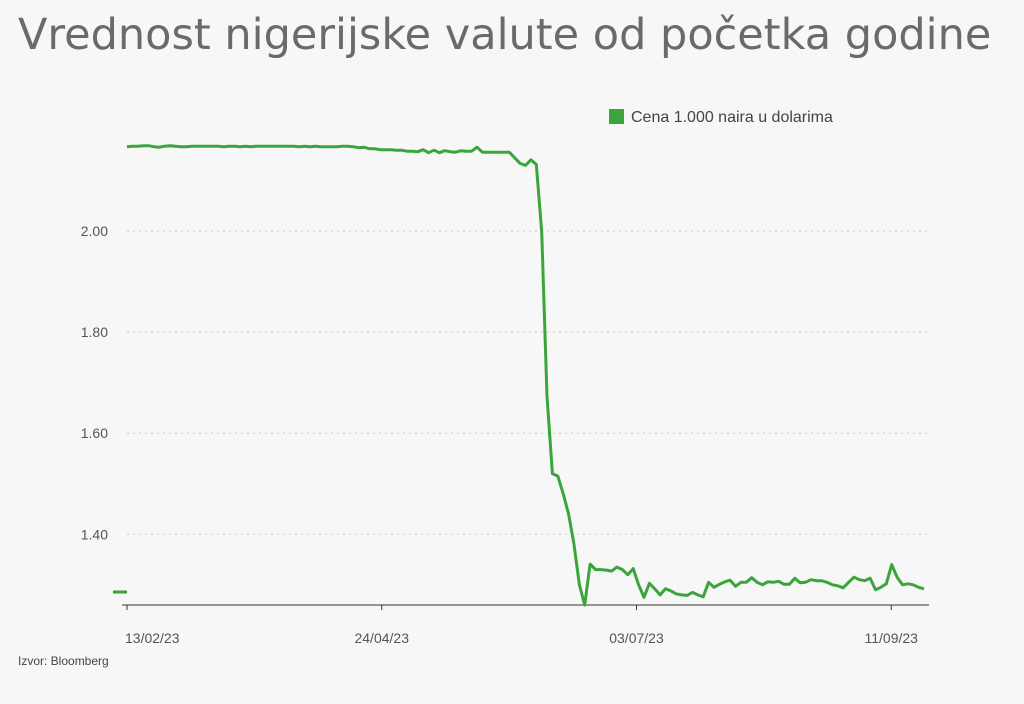 Image resolution: width=1024 pixels, height=704 pixels. Describe the element at coordinates (63, 661) in the screenshot. I see `source-note: Izvor: Bloomberg` at that location.